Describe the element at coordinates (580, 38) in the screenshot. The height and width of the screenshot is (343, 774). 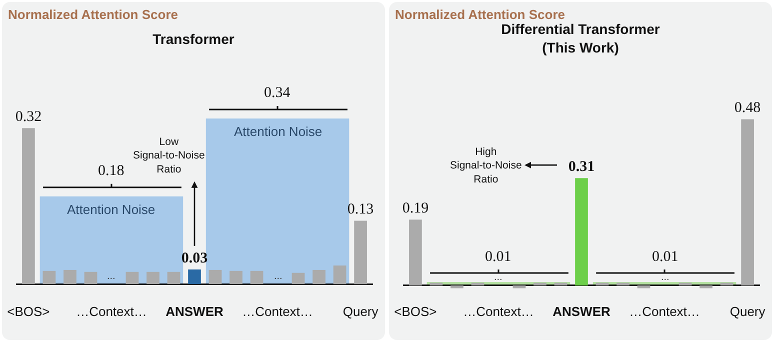
I see `chart-title: Differential Transformer (This Work)` at that location.